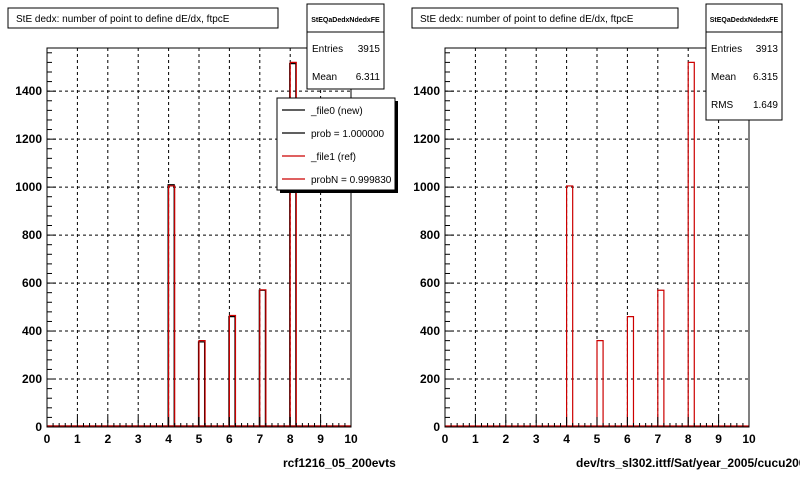 This screenshot has height=480, width=800. Describe the element at coordinates (369, 49) in the screenshot. I see `stats-value: 3915` at that location.